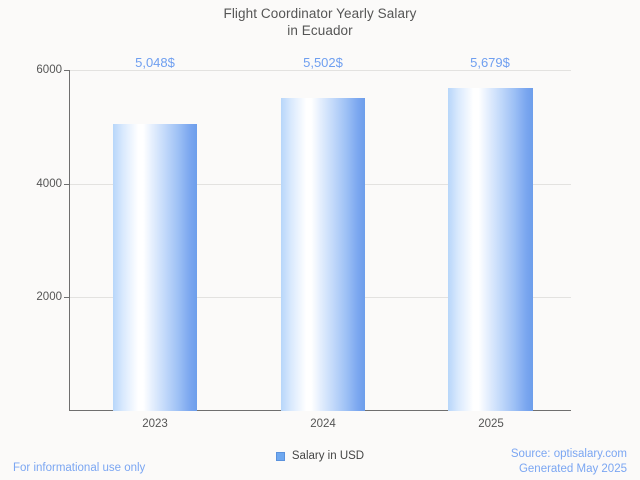  Describe the element at coordinates (155, 424) in the screenshot. I see `x-axis-label-2023: 2023` at that location.